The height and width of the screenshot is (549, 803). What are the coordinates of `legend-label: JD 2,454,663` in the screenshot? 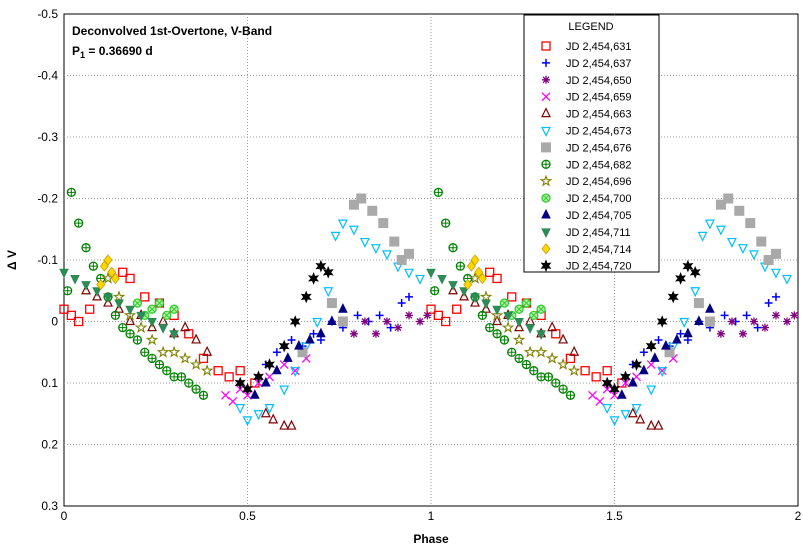 It's located at (598, 115).